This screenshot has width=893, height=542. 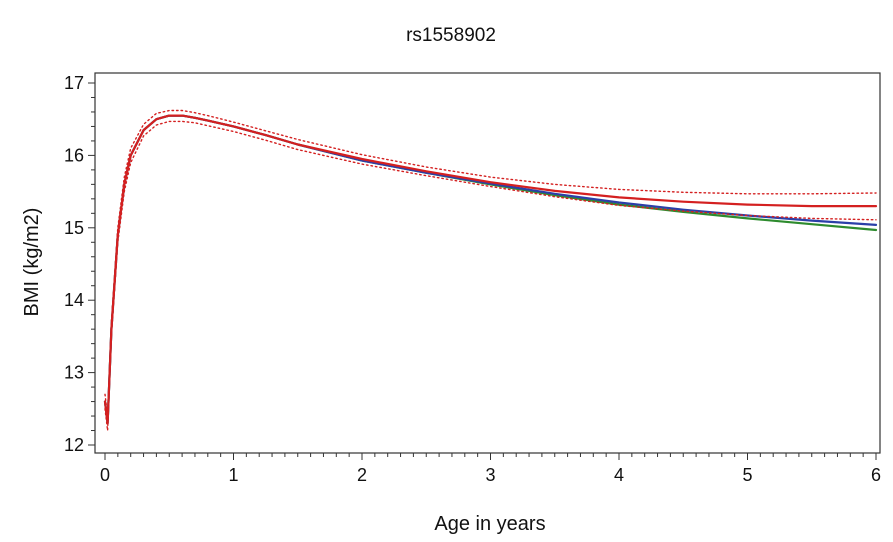 I want to click on chart-title: rs1558902, so click(x=451, y=35).